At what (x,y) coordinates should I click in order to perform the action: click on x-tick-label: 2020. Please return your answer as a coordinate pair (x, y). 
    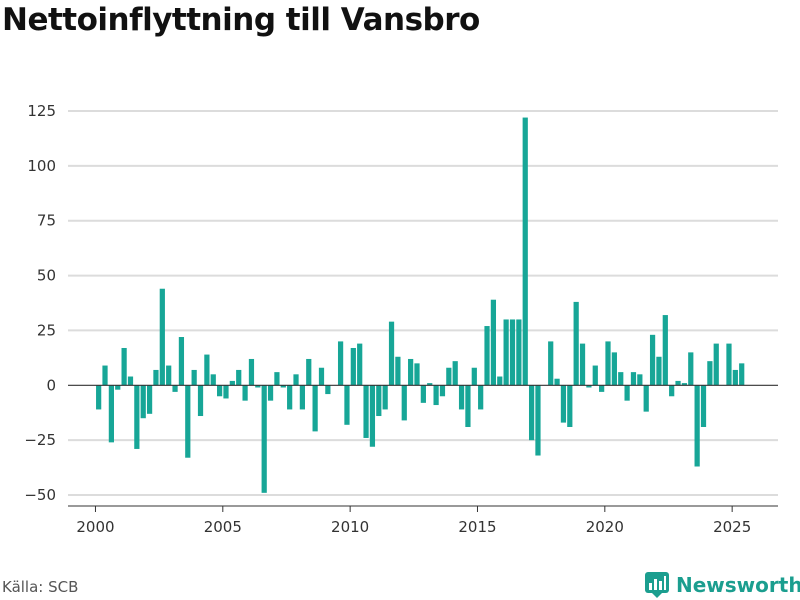
    Looking at the image, I should click on (605, 527).